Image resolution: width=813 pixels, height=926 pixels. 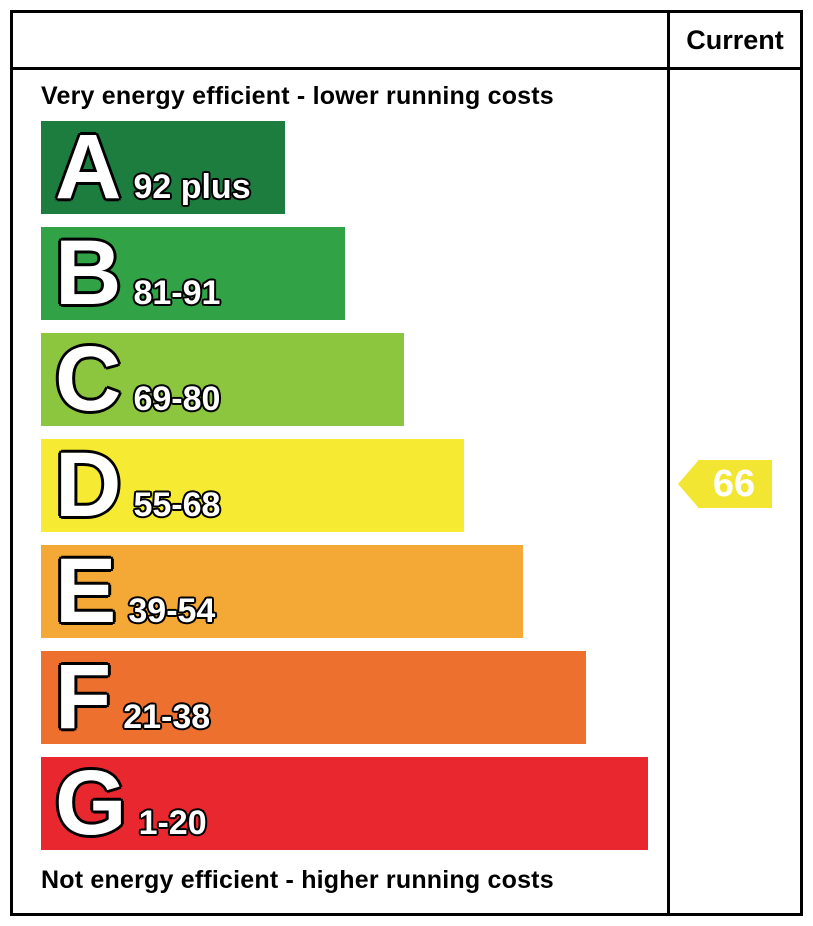 I want to click on current-rating-value: 66, so click(x=734, y=483).